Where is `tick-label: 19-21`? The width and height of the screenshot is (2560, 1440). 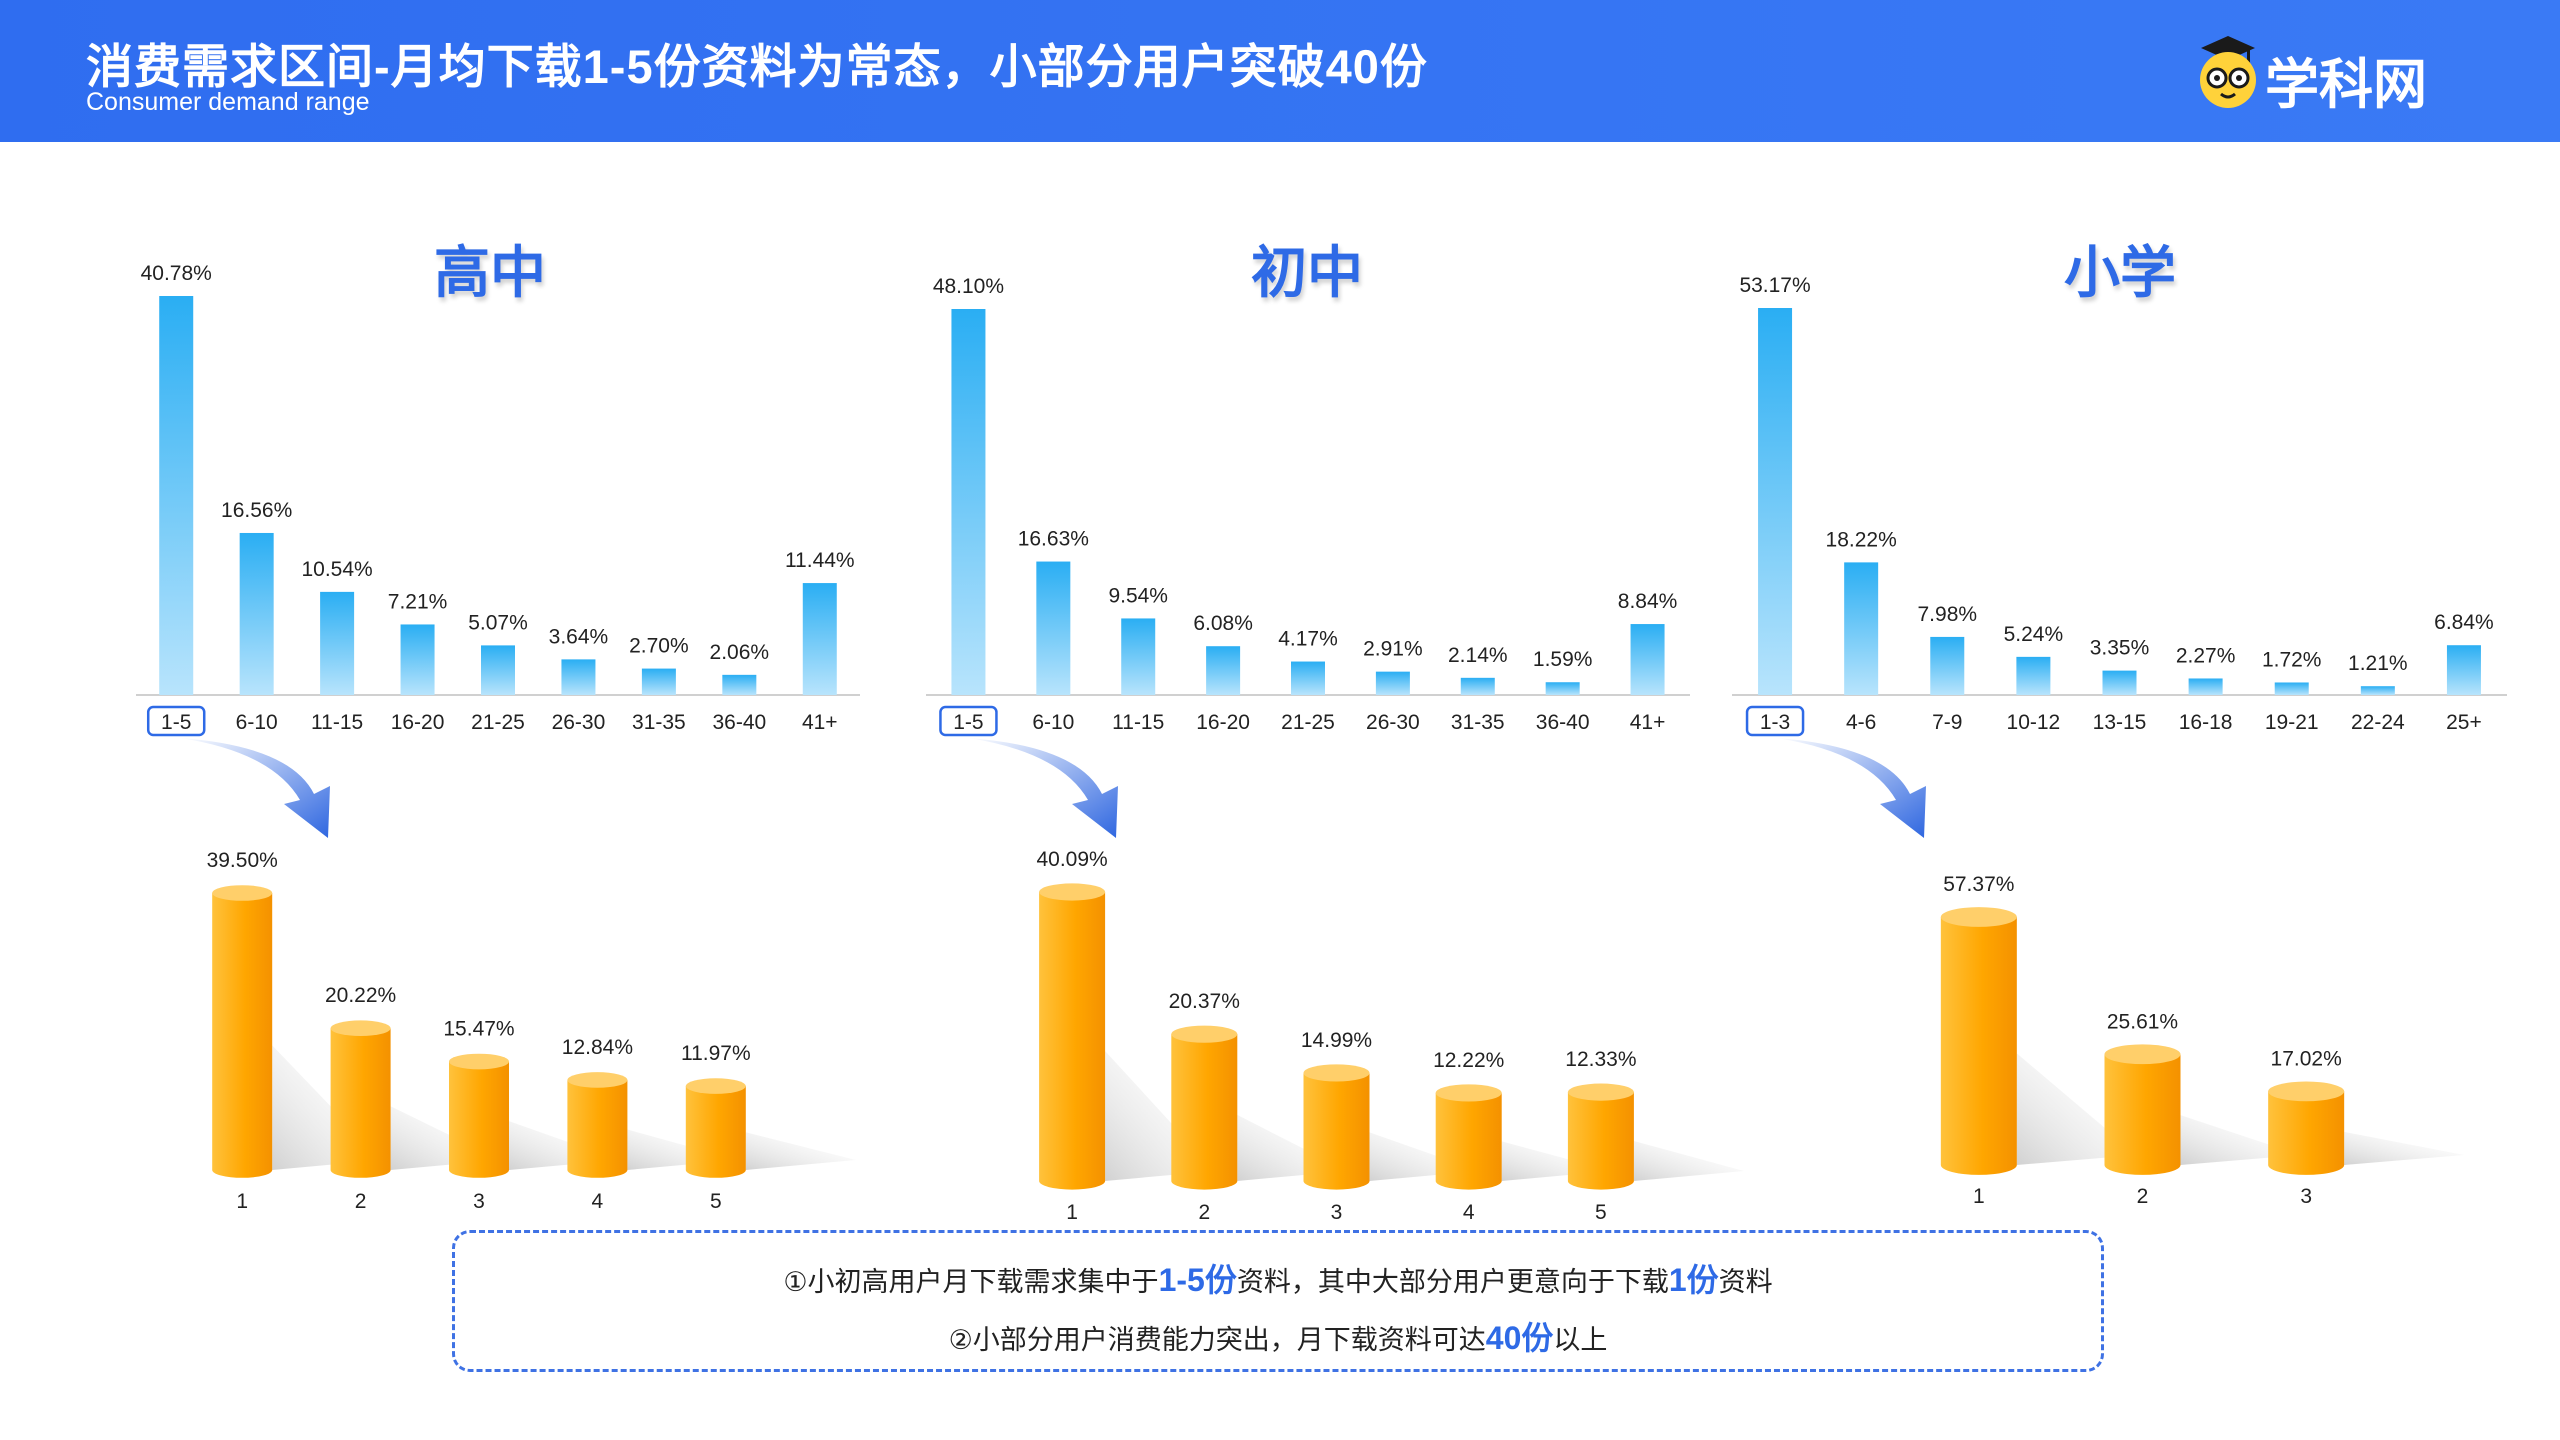
tick-label: 19-21 is located at coordinates (2292, 722).